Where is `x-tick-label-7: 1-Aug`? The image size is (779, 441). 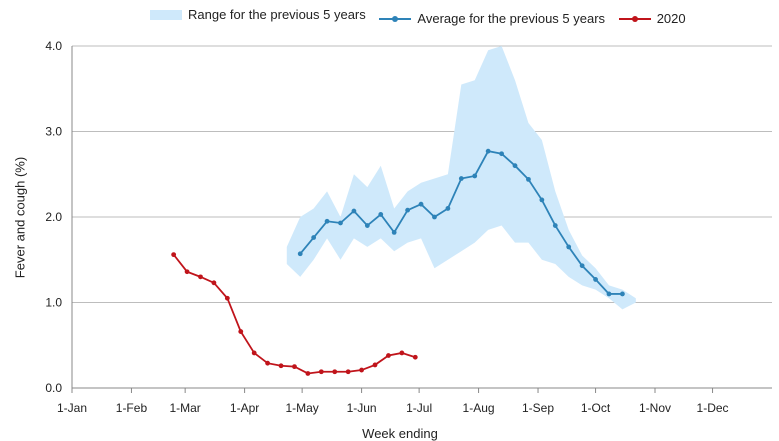
x-tick-label-7: 1-Aug is located at coordinates (479, 408).